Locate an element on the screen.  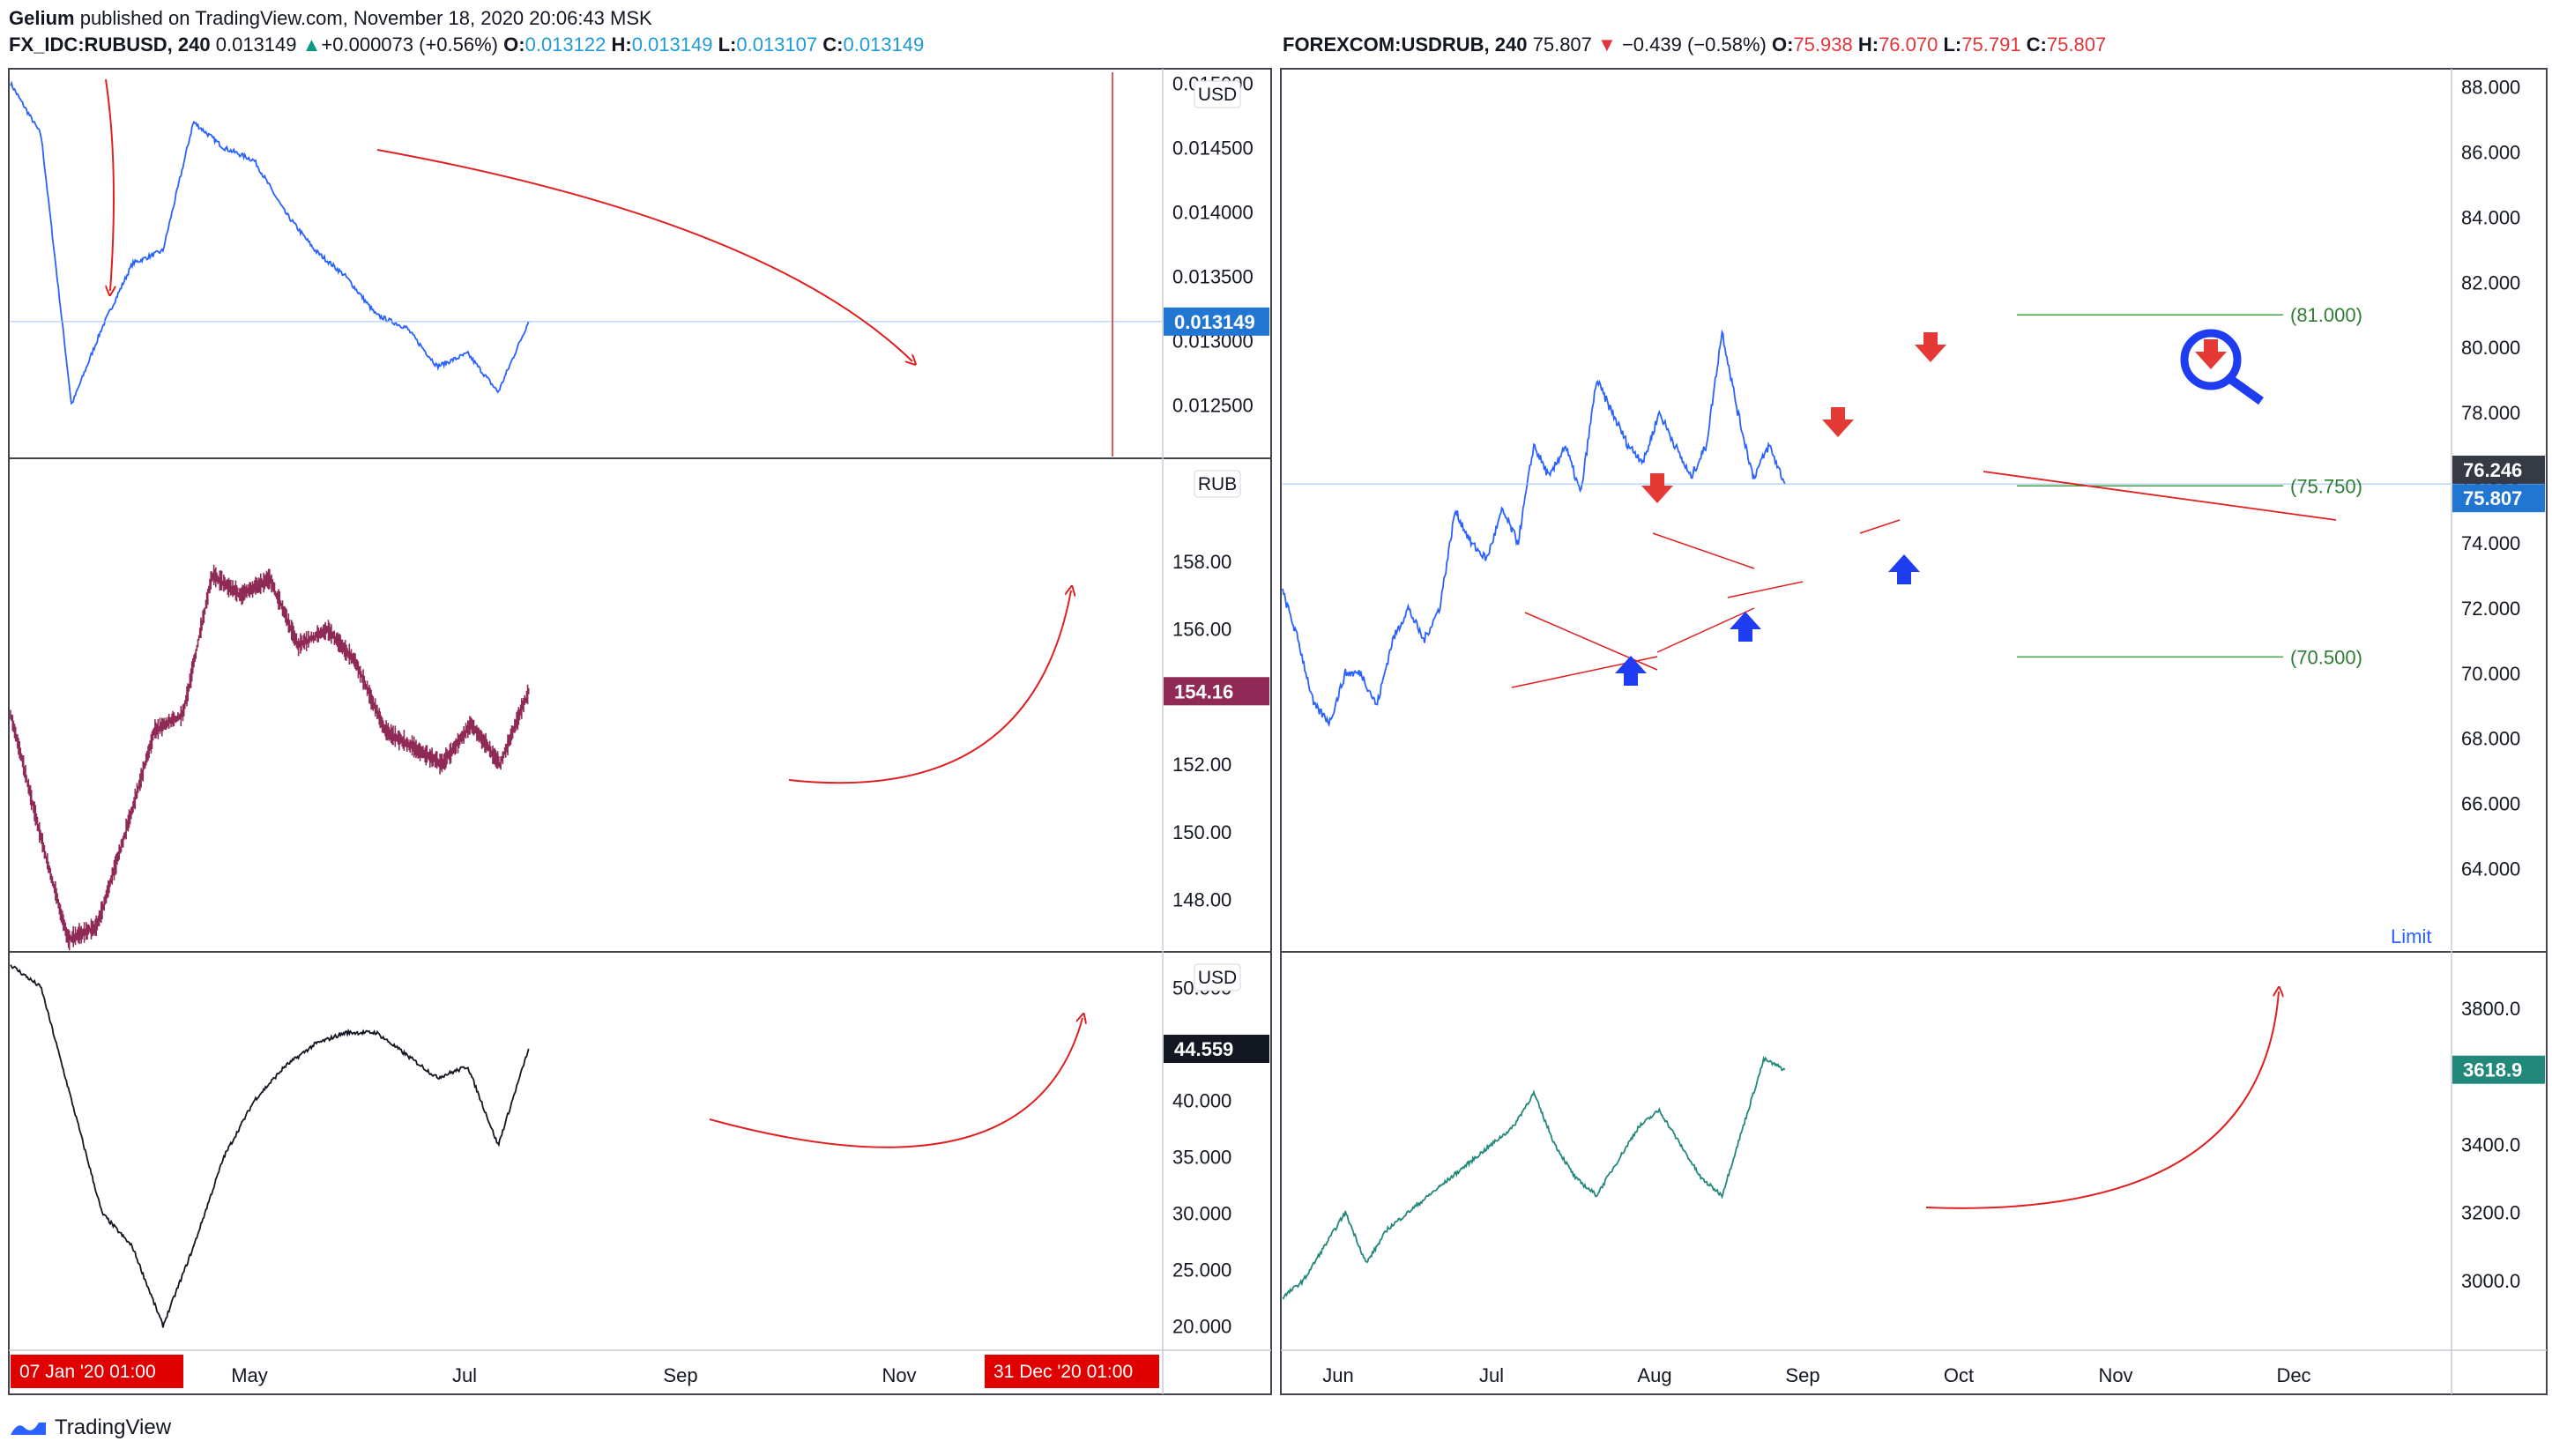
magnifier-arrow is located at coordinates (2211, 354).